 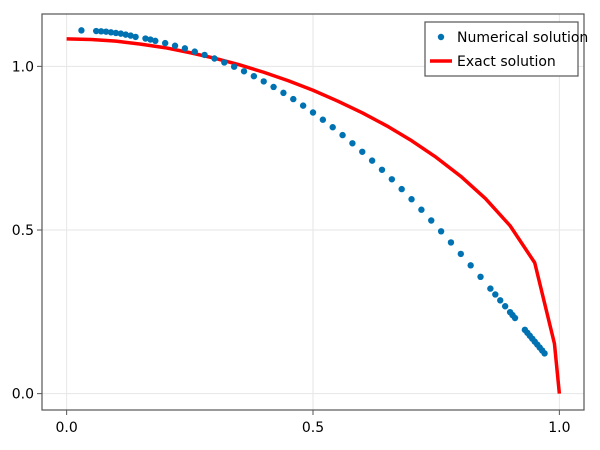 What do you see at coordinates (23, 395) in the screenshot?
I see `y-tick-label: 0.0` at bounding box center [23, 395].